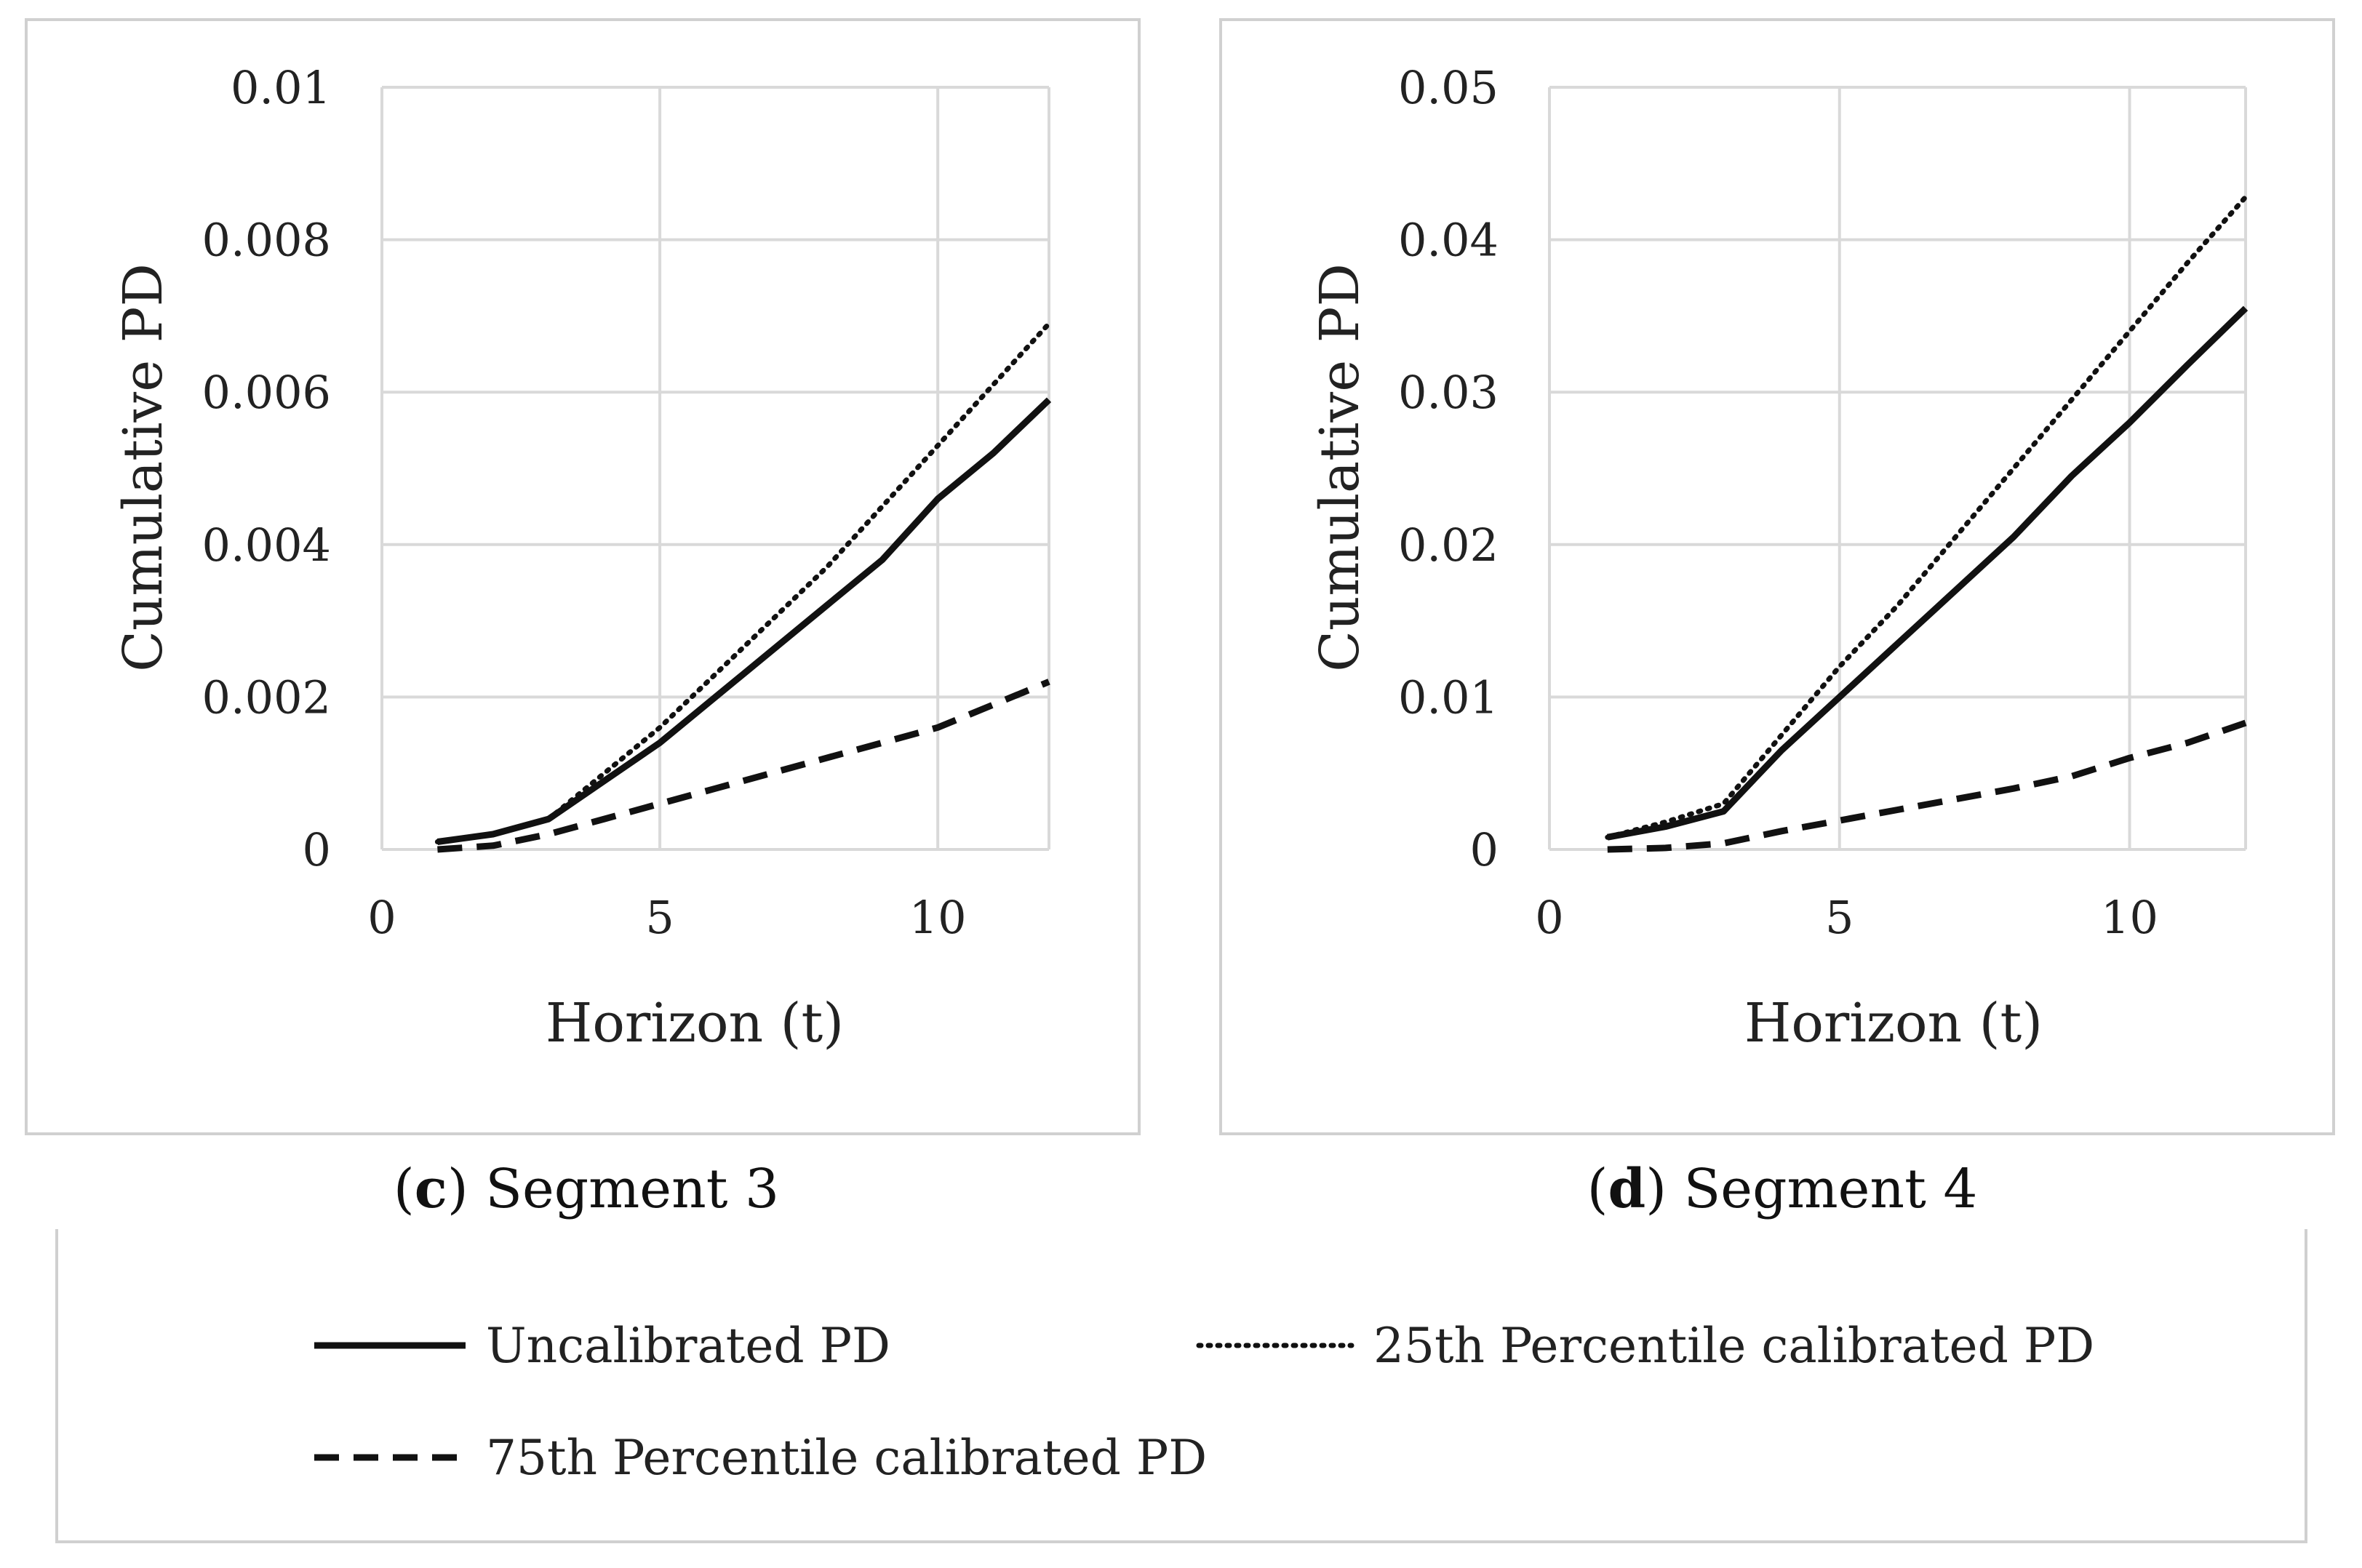 The width and height of the screenshot is (2362, 1568). Describe the element at coordinates (938, 917) in the screenshot. I see `panel-c-x-tick-label: 10` at that location.